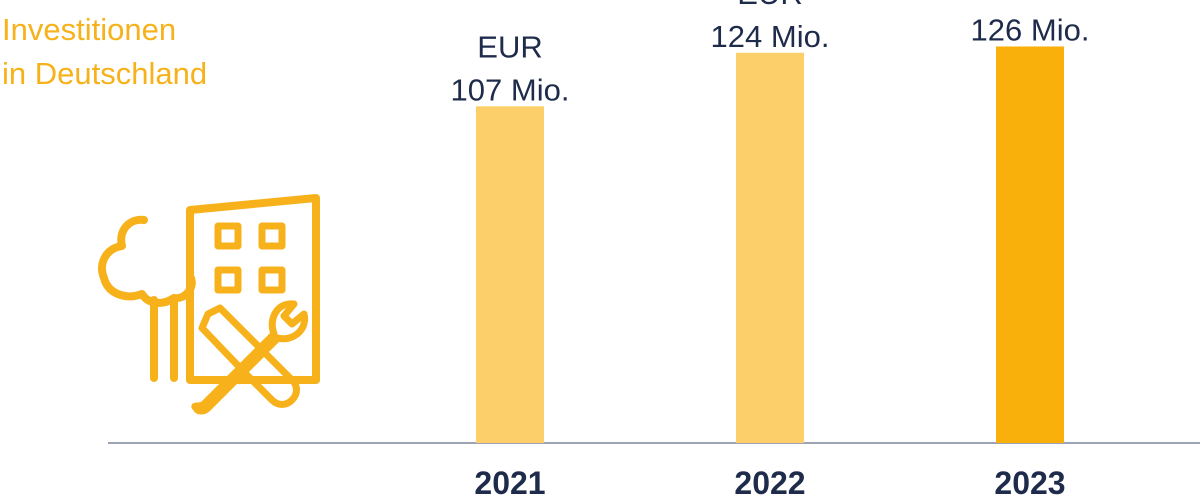 The image size is (1200, 500). Describe the element at coordinates (769, 5) in the screenshot. I see `value-label-2022-line-1: EUR` at that location.